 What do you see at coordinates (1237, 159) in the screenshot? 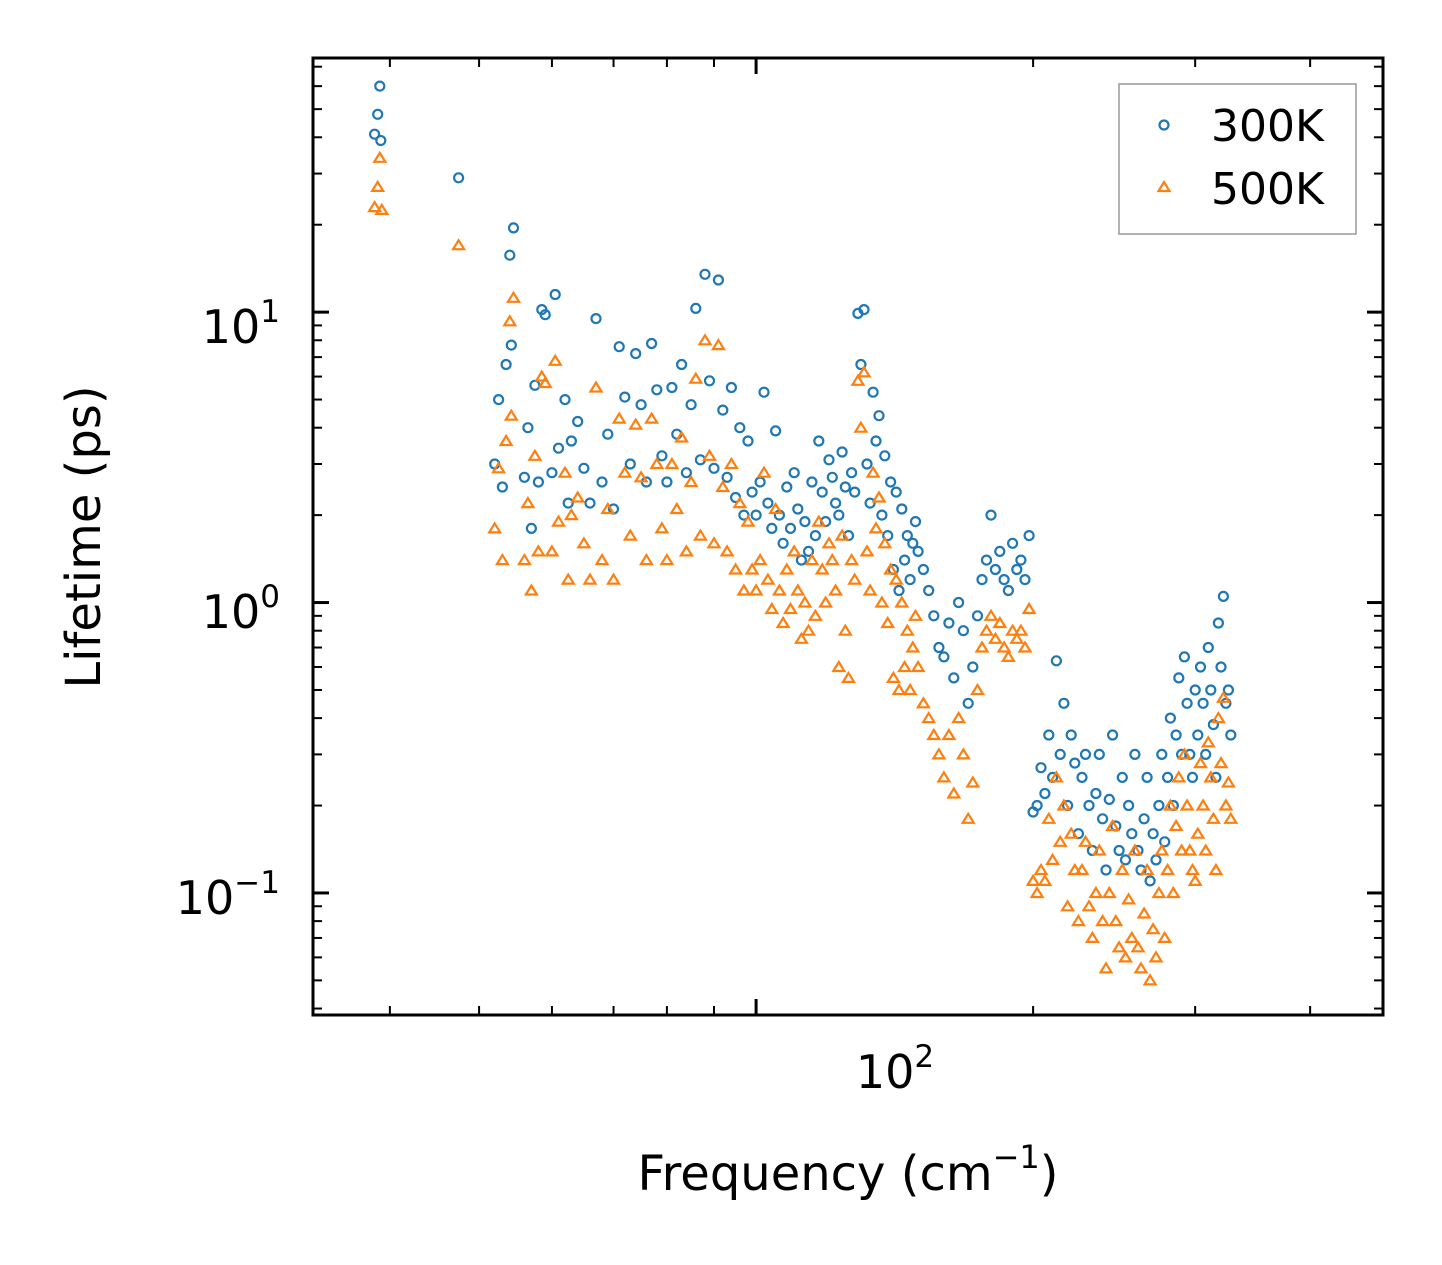
I see `legend: 300K 500K` at bounding box center [1237, 159].